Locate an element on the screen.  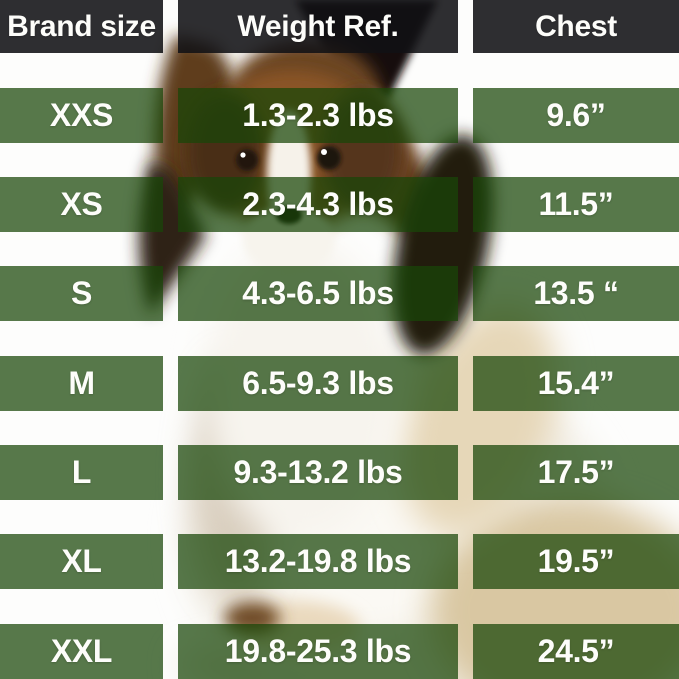
brand-size-cell: XXL is located at coordinates (81, 651).